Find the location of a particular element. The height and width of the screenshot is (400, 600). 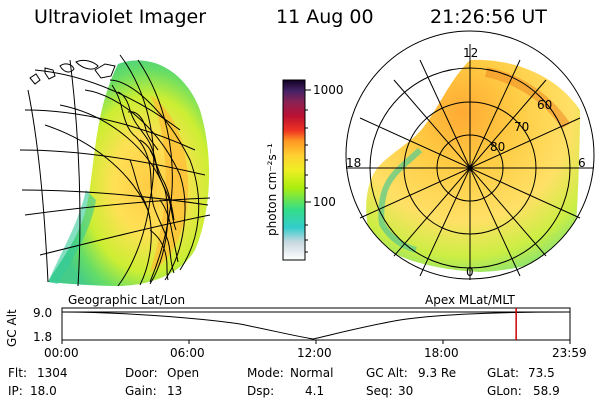

timeline-y-axis-label: GC Alt is located at coordinates (12, 328).